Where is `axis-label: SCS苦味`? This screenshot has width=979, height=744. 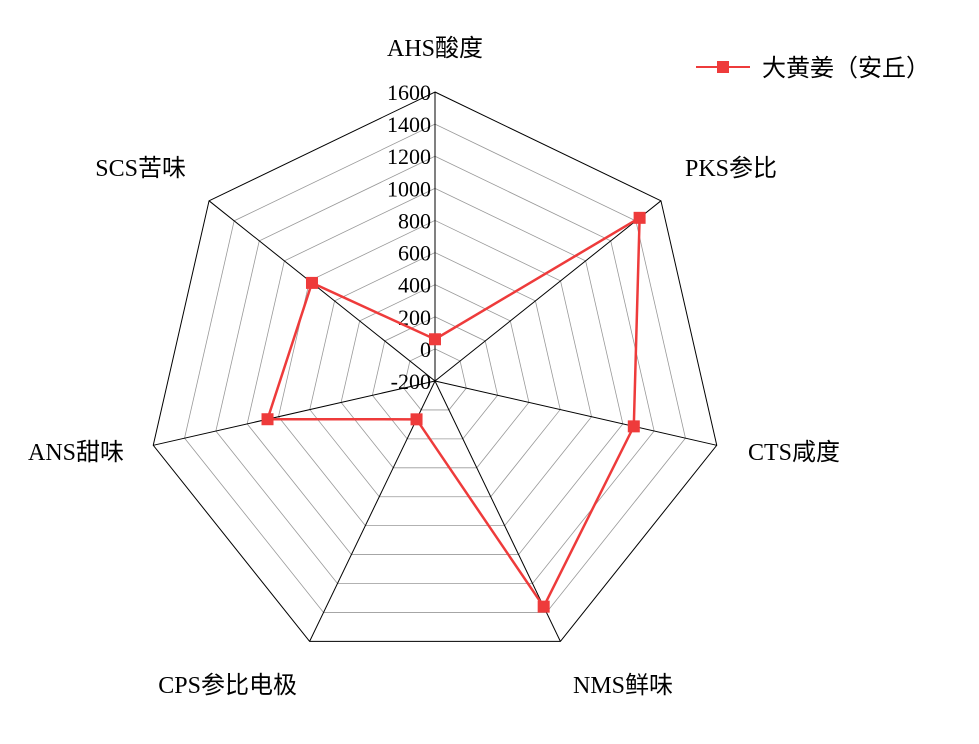 axis-label: SCS苦味 is located at coordinates (140, 168).